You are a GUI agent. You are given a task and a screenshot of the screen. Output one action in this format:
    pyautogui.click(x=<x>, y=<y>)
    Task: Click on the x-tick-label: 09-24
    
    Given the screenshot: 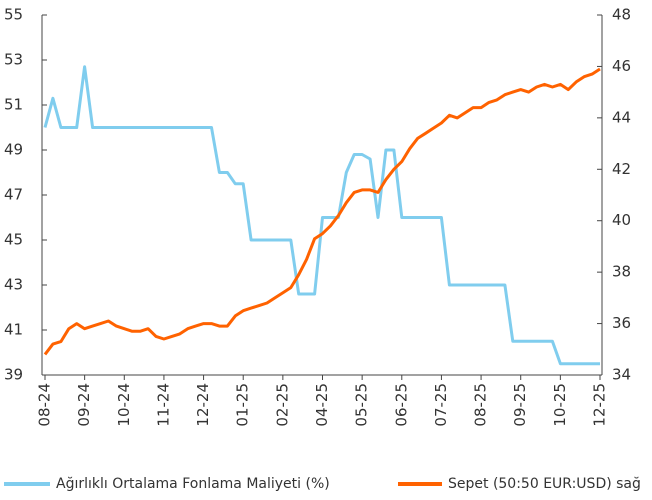 What is the action you would take?
    pyautogui.click(x=84, y=405)
    